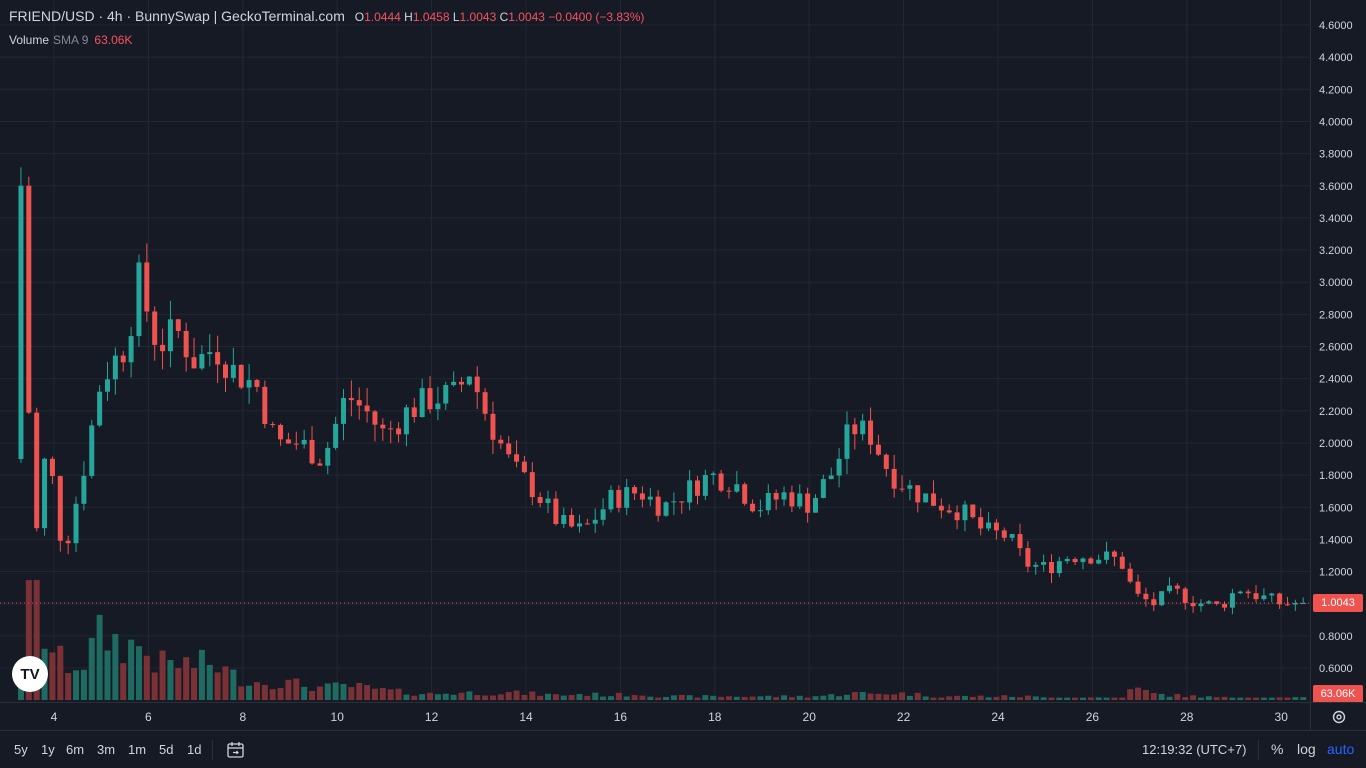  What do you see at coordinates (48, 749) in the screenshot?
I see `timeframe-1y: 1y` at bounding box center [48, 749].